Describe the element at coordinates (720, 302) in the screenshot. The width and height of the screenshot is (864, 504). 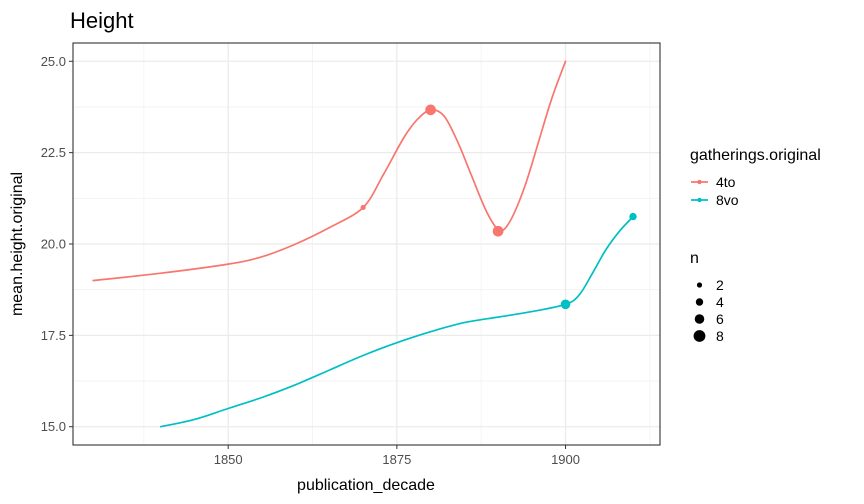
I see `legend-size-label: 4` at that location.